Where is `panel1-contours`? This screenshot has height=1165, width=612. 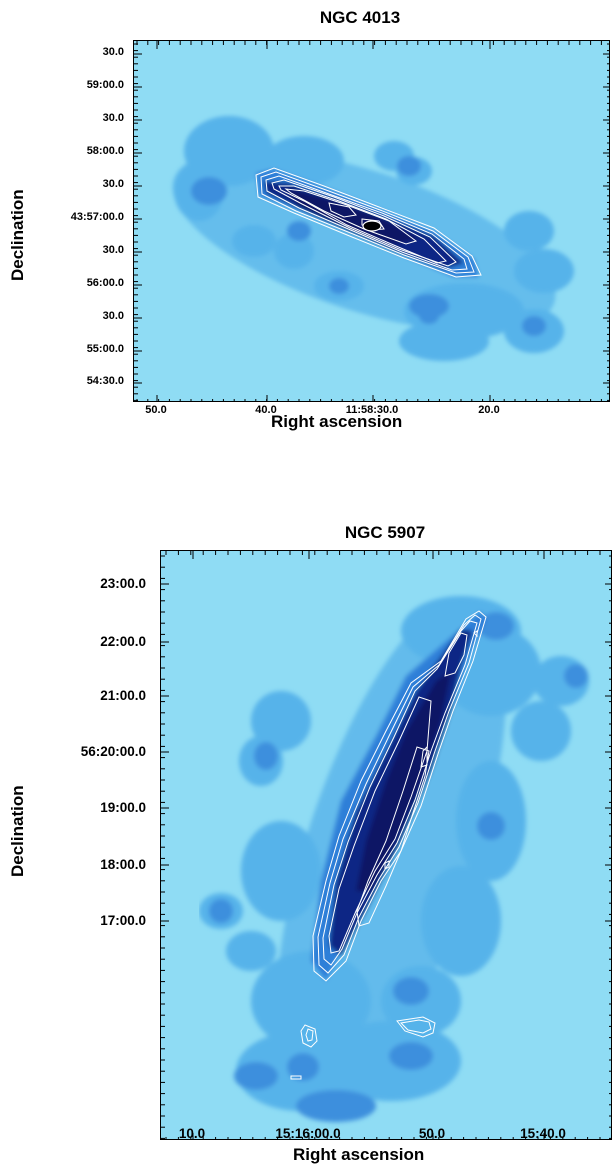
panel1-contours is located at coordinates (368, 222).